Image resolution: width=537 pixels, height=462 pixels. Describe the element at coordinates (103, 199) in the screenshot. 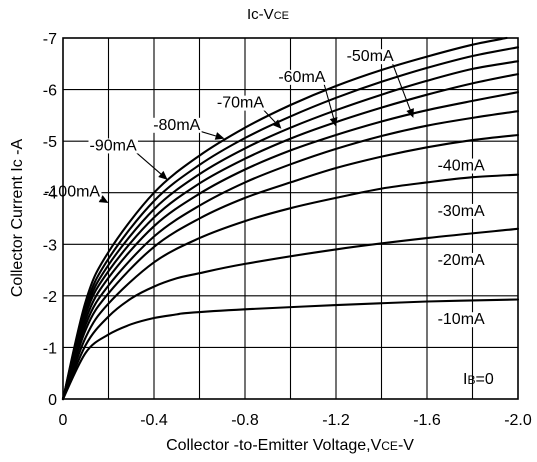

I see `arrowhead-neg-100ma` at that location.